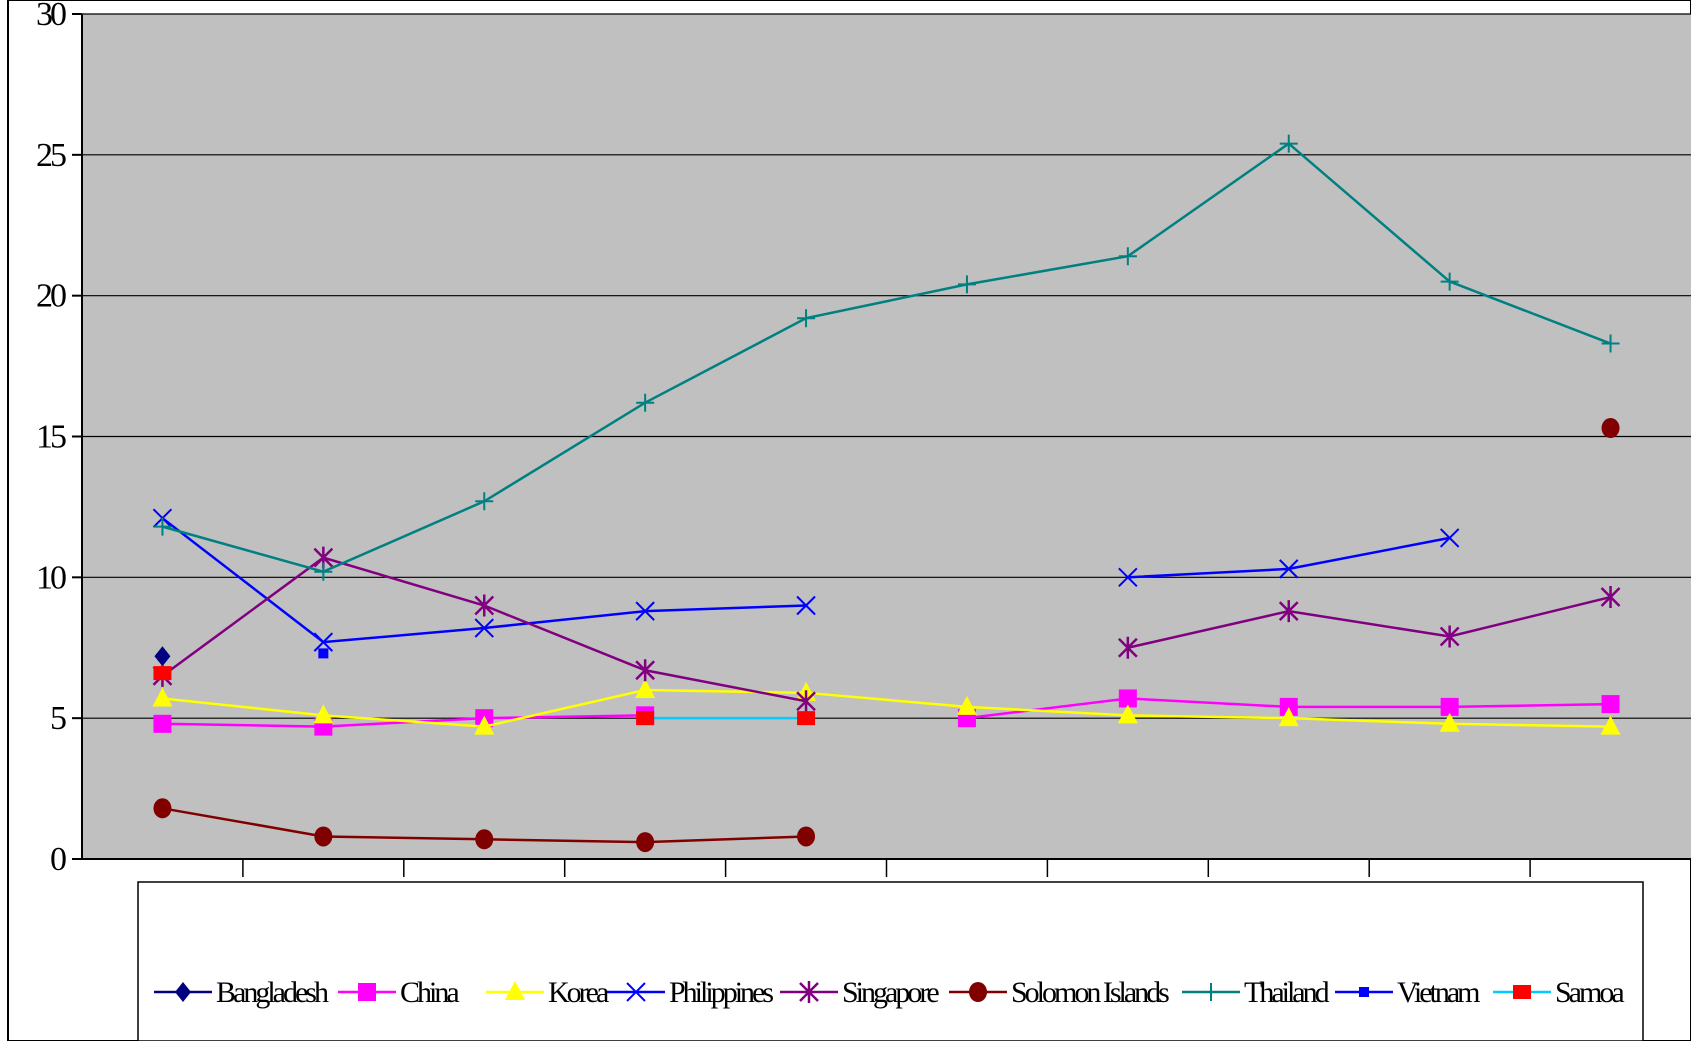 Image resolution: width=1691 pixels, height=1046 pixels. I want to click on y-tick-label: 15, so click(51, 437).